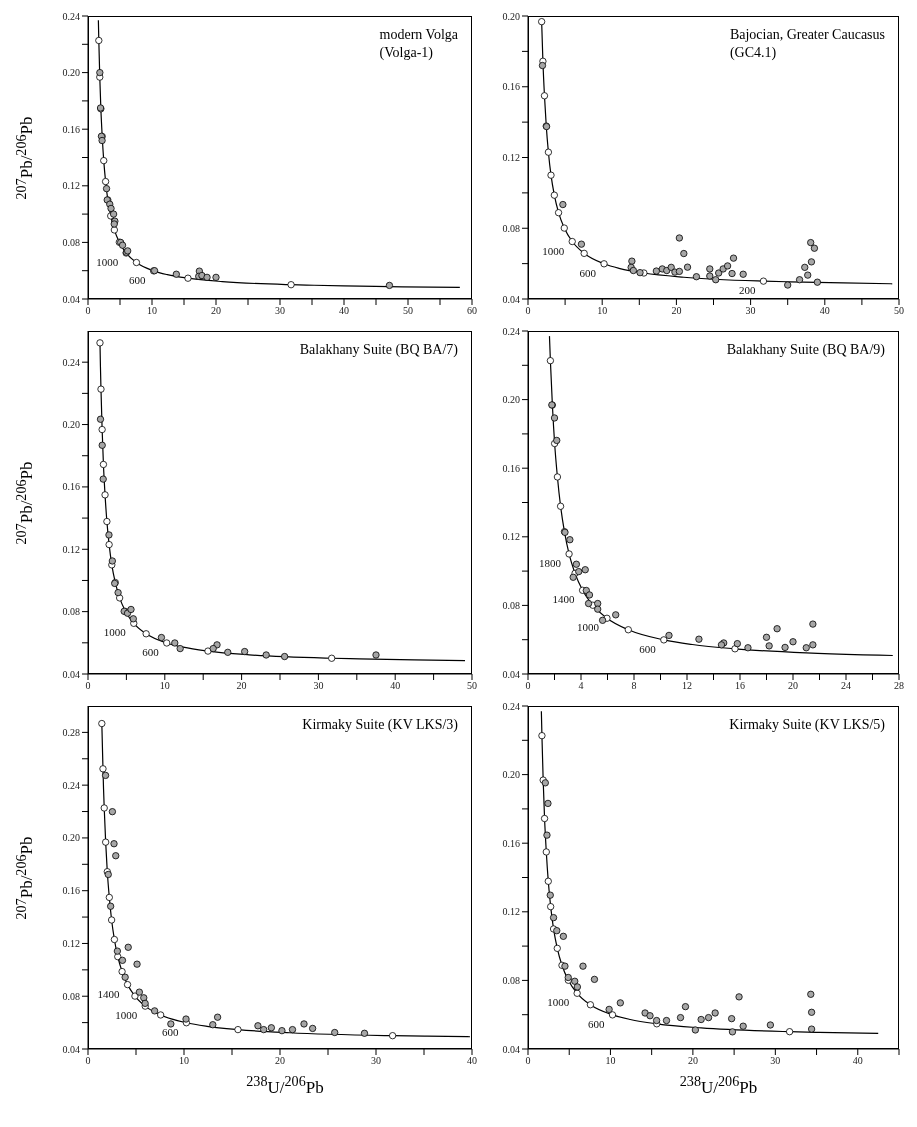  Describe the element at coordinates (418, 43) in the screenshot. I see `text: modern Volga (Volga-1)` at that location.